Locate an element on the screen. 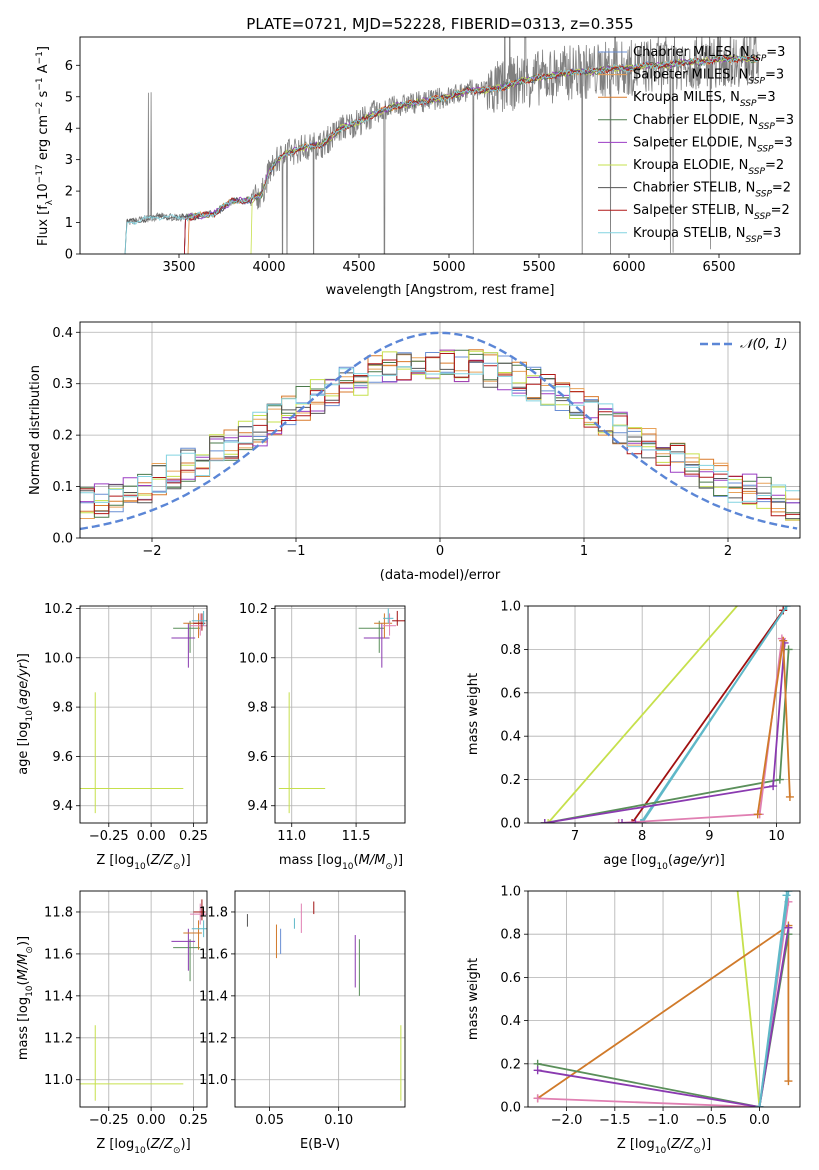  x-tick-label: 10 is located at coordinates (776, 836).